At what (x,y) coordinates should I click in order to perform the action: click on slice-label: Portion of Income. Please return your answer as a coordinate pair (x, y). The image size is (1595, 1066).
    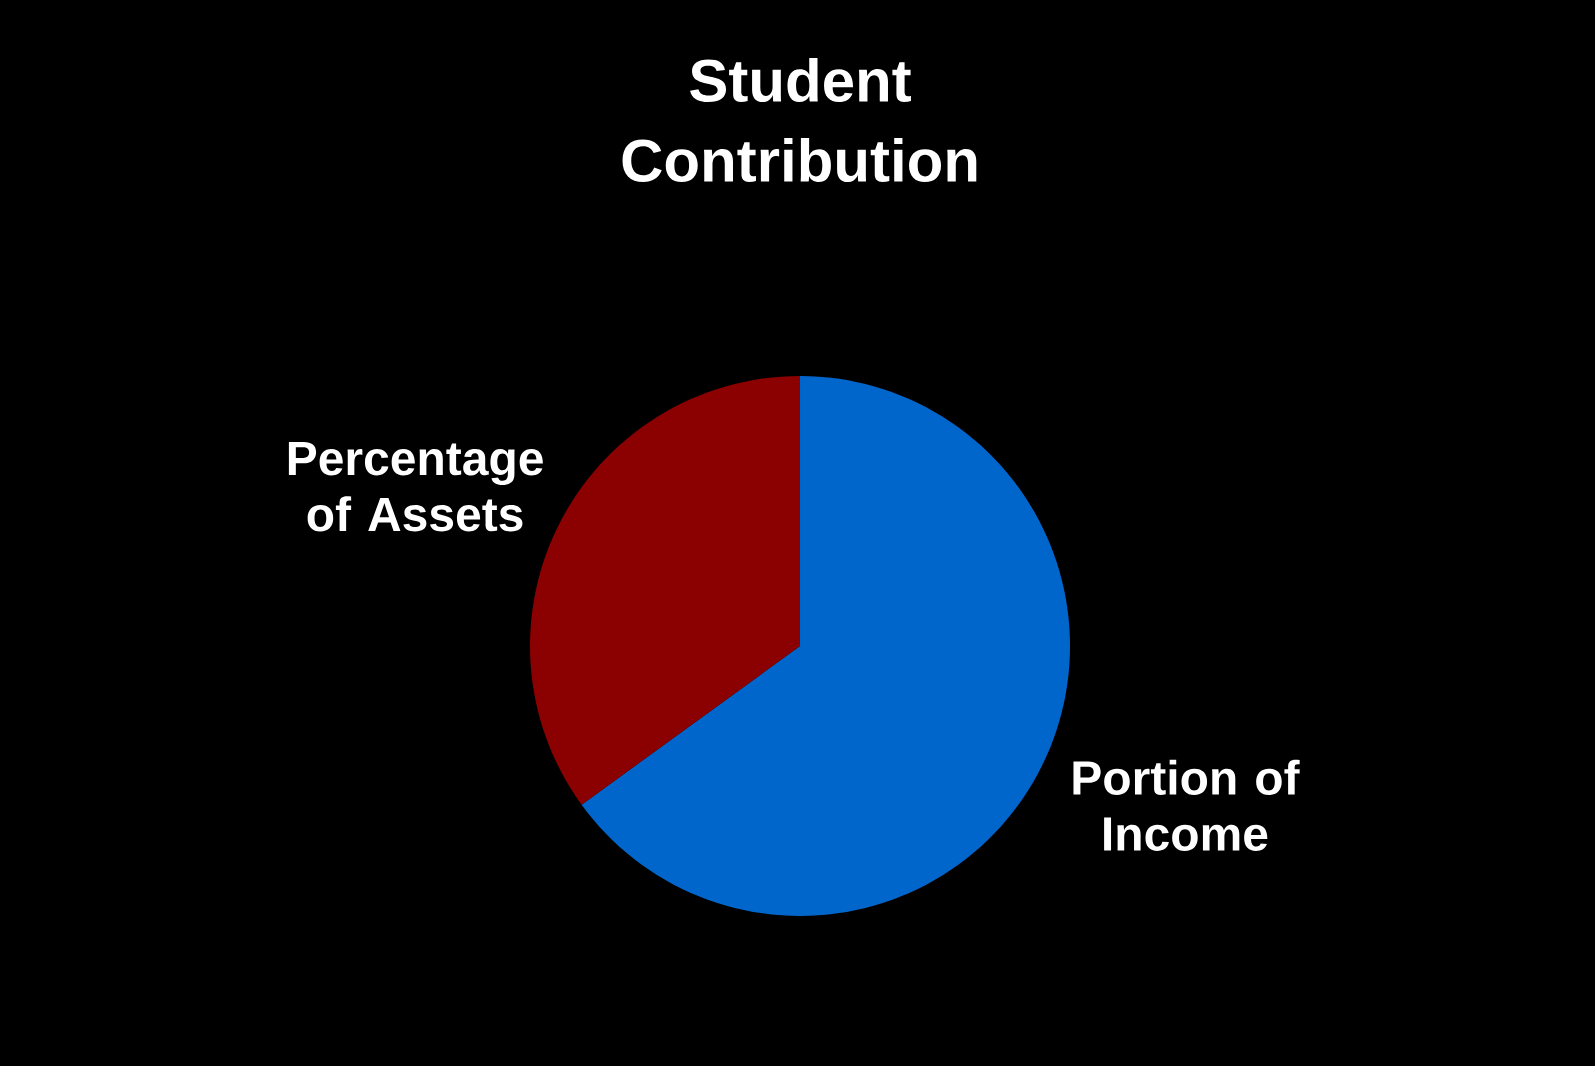
    Looking at the image, I should click on (1186, 805).